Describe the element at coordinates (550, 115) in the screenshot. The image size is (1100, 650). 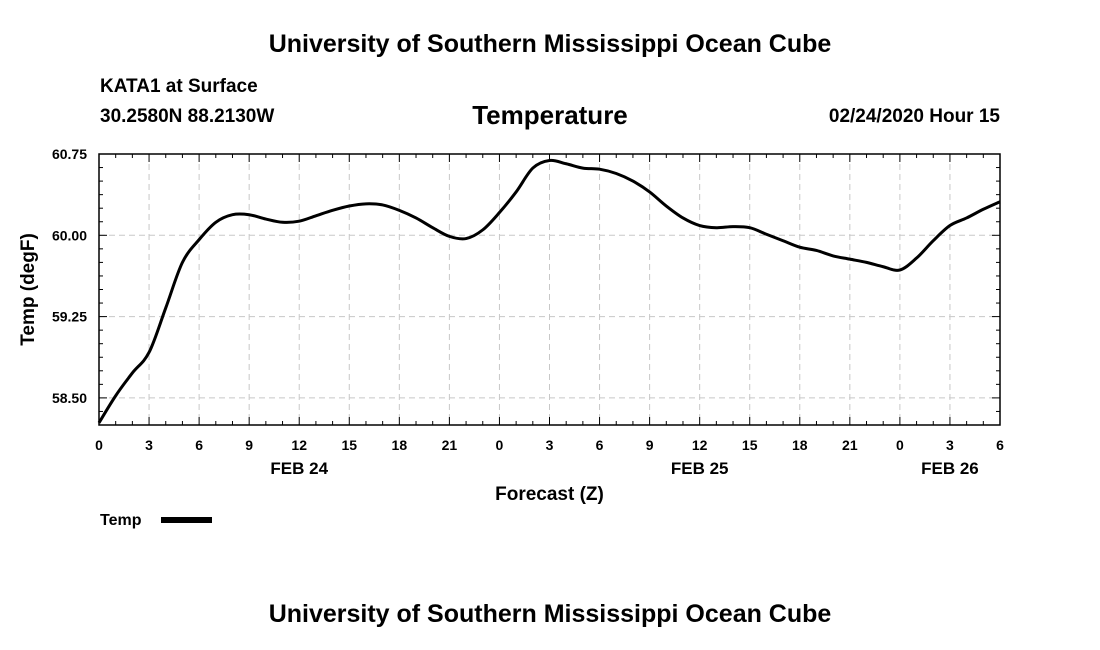
I see `variable-title: Temperature` at that location.